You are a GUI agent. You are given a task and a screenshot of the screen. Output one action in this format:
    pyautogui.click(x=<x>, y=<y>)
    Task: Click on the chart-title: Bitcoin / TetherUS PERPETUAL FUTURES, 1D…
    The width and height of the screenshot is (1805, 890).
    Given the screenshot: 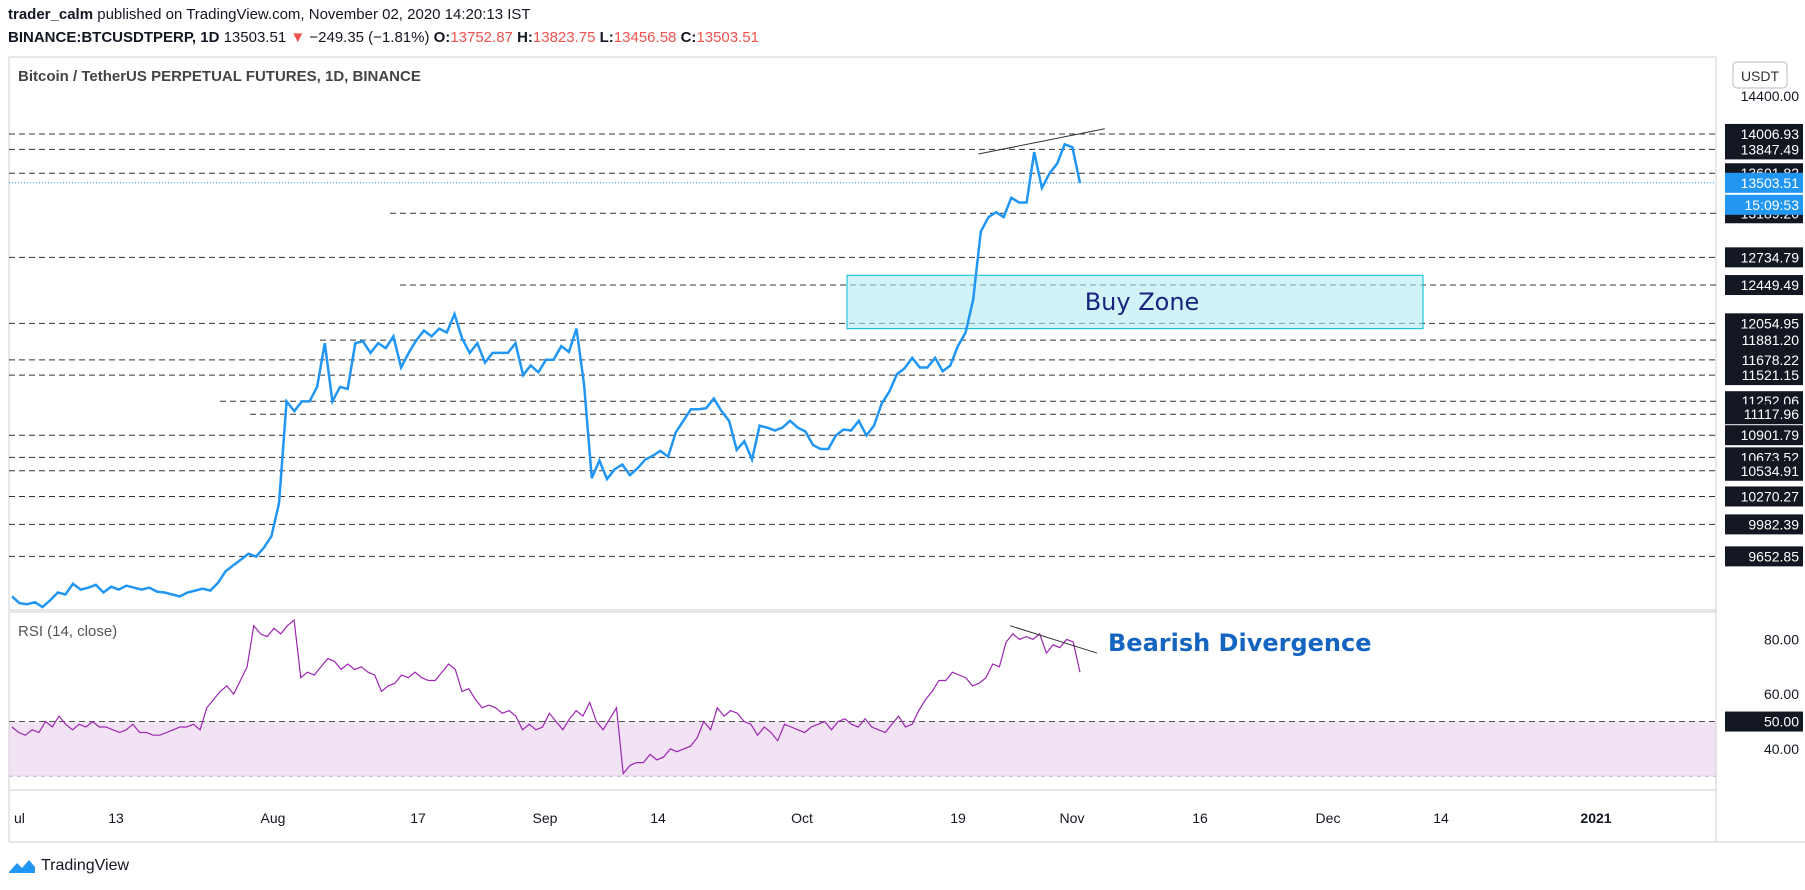 What is the action you would take?
    pyautogui.click(x=219, y=76)
    